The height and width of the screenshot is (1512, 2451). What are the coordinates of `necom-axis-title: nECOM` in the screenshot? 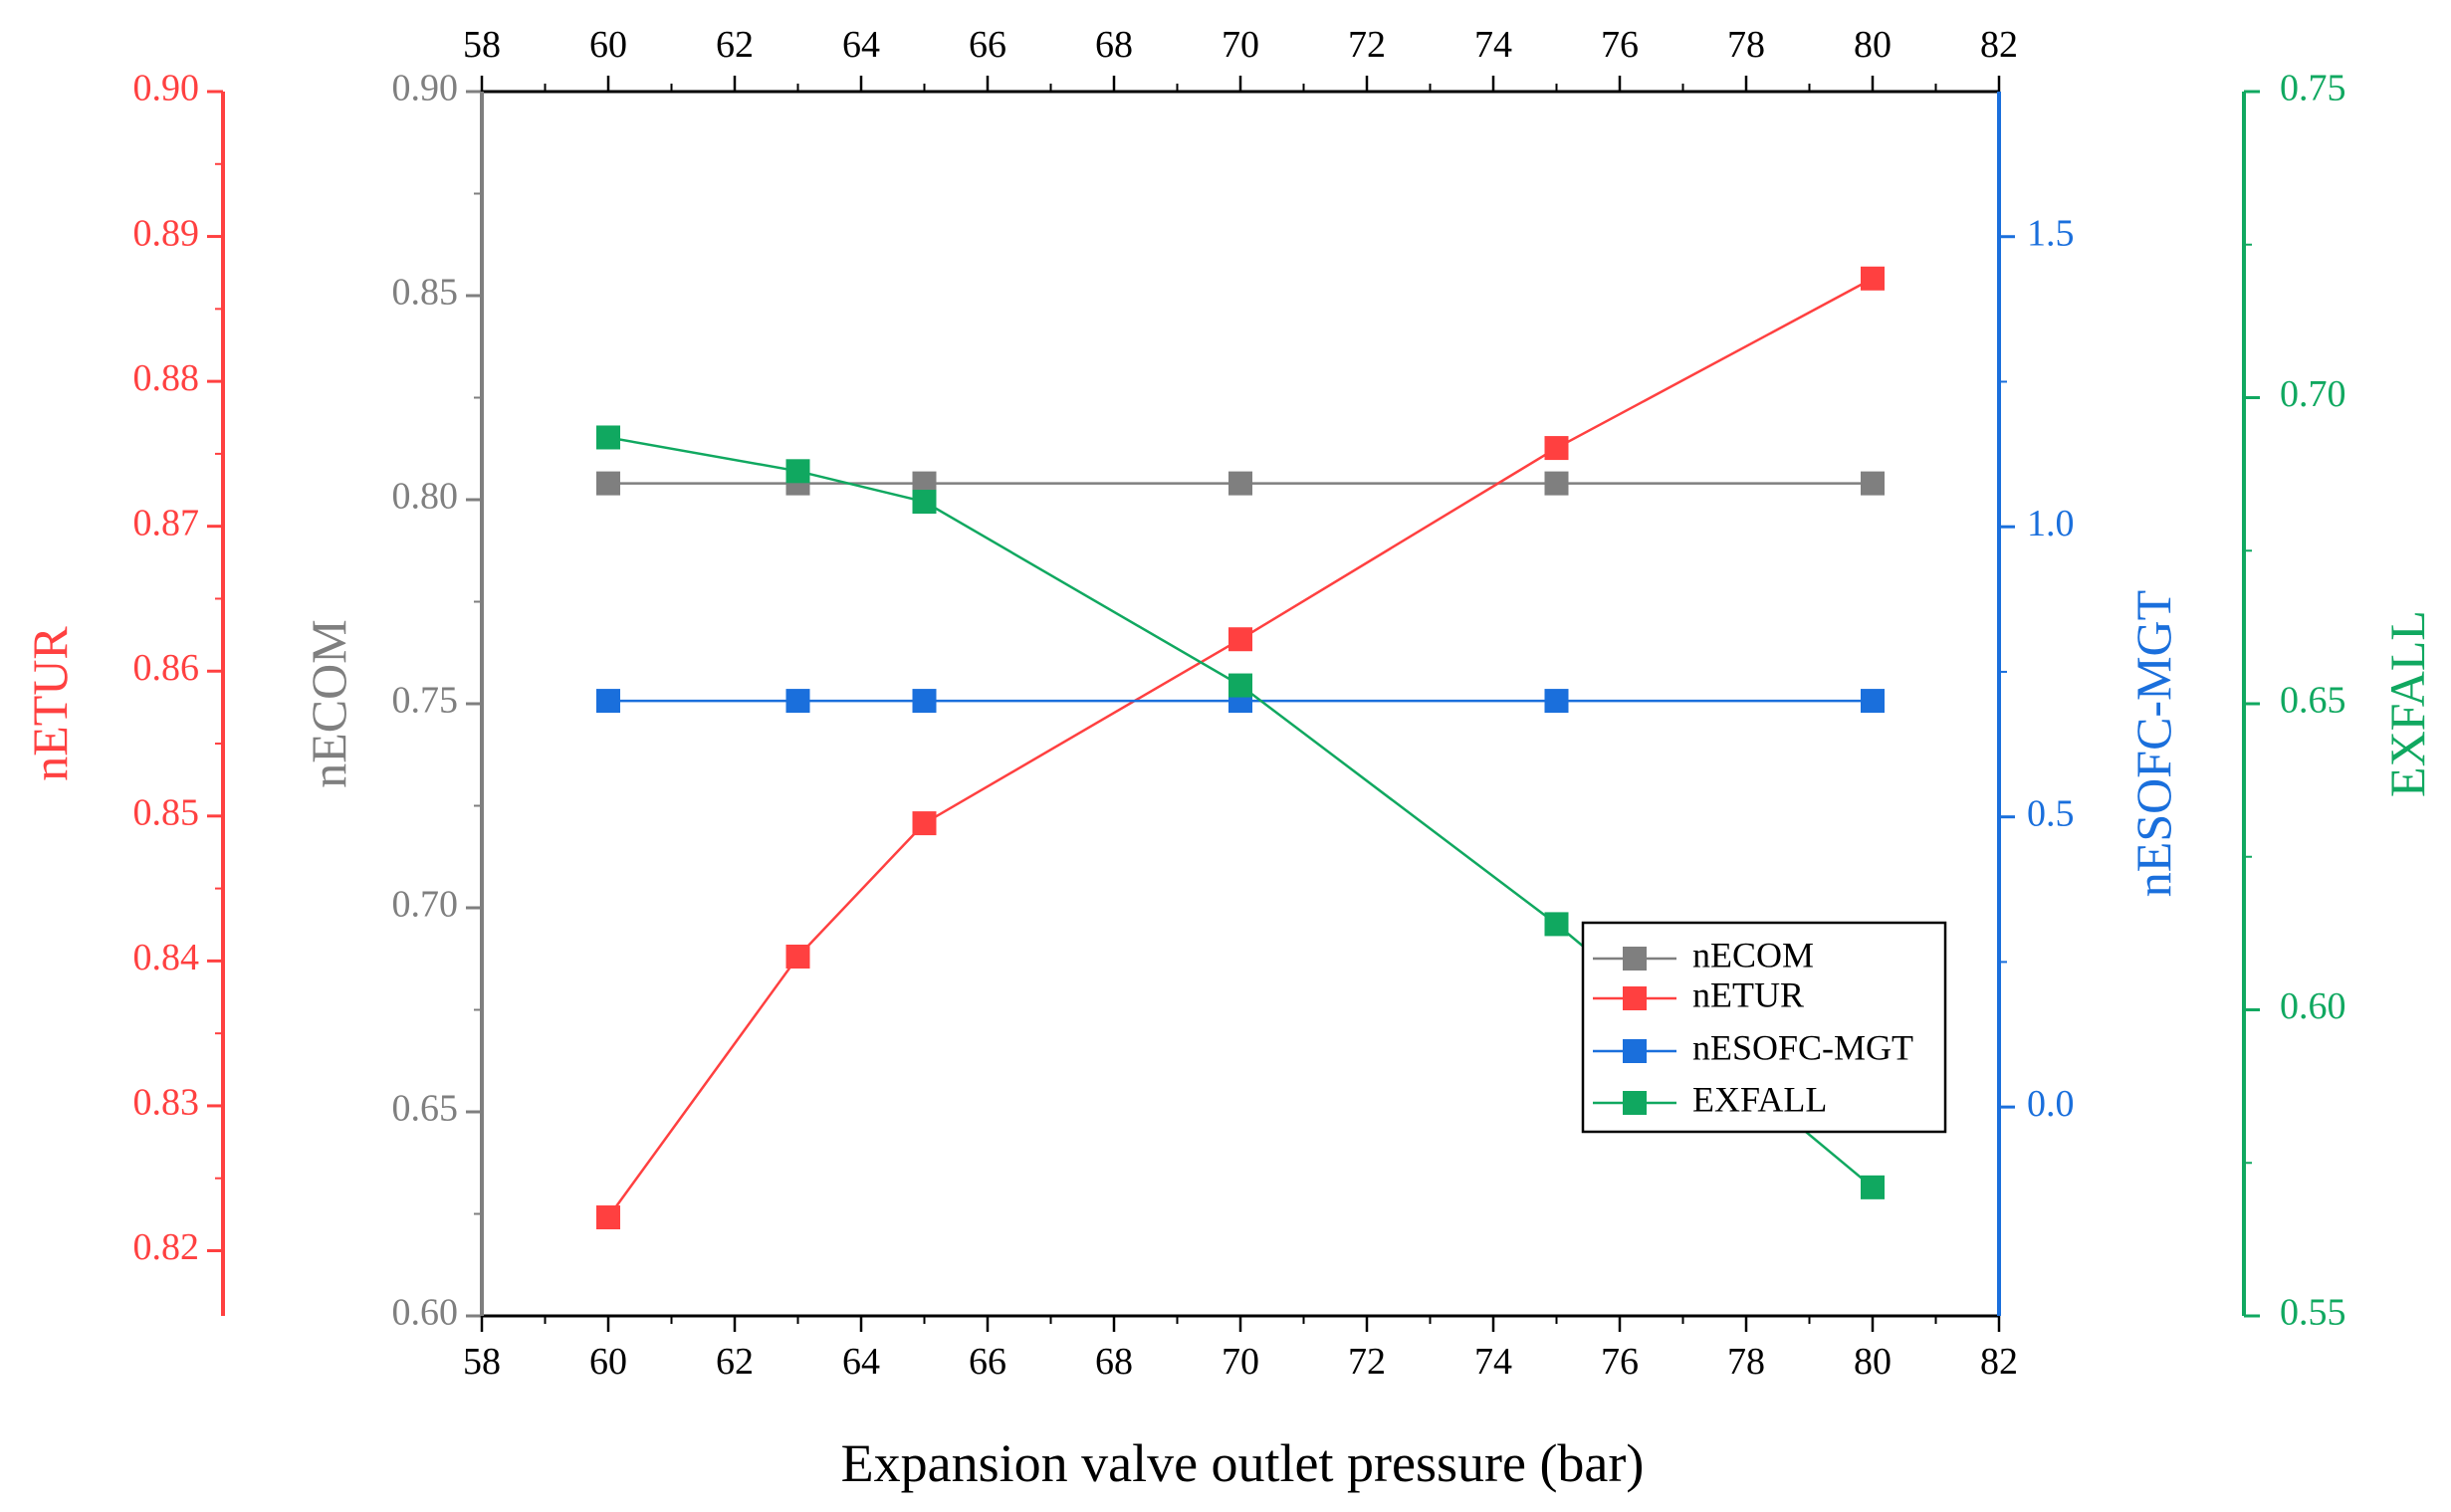 It's located at (328, 703).